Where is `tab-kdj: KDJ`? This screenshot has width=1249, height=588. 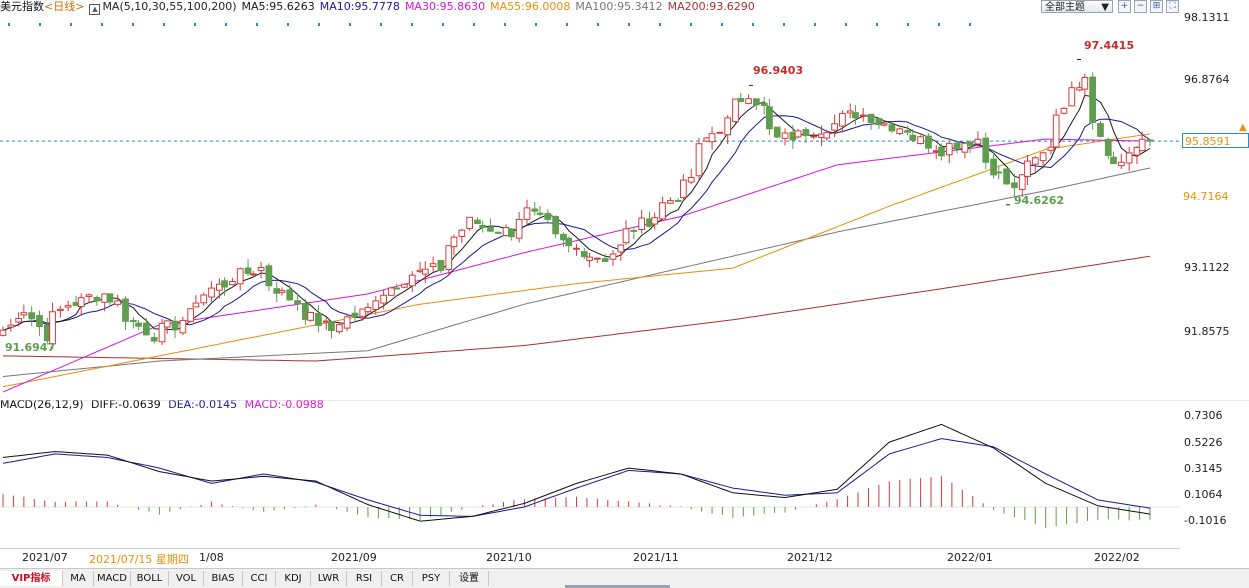
tab-kdj: KDJ is located at coordinates (293, 578).